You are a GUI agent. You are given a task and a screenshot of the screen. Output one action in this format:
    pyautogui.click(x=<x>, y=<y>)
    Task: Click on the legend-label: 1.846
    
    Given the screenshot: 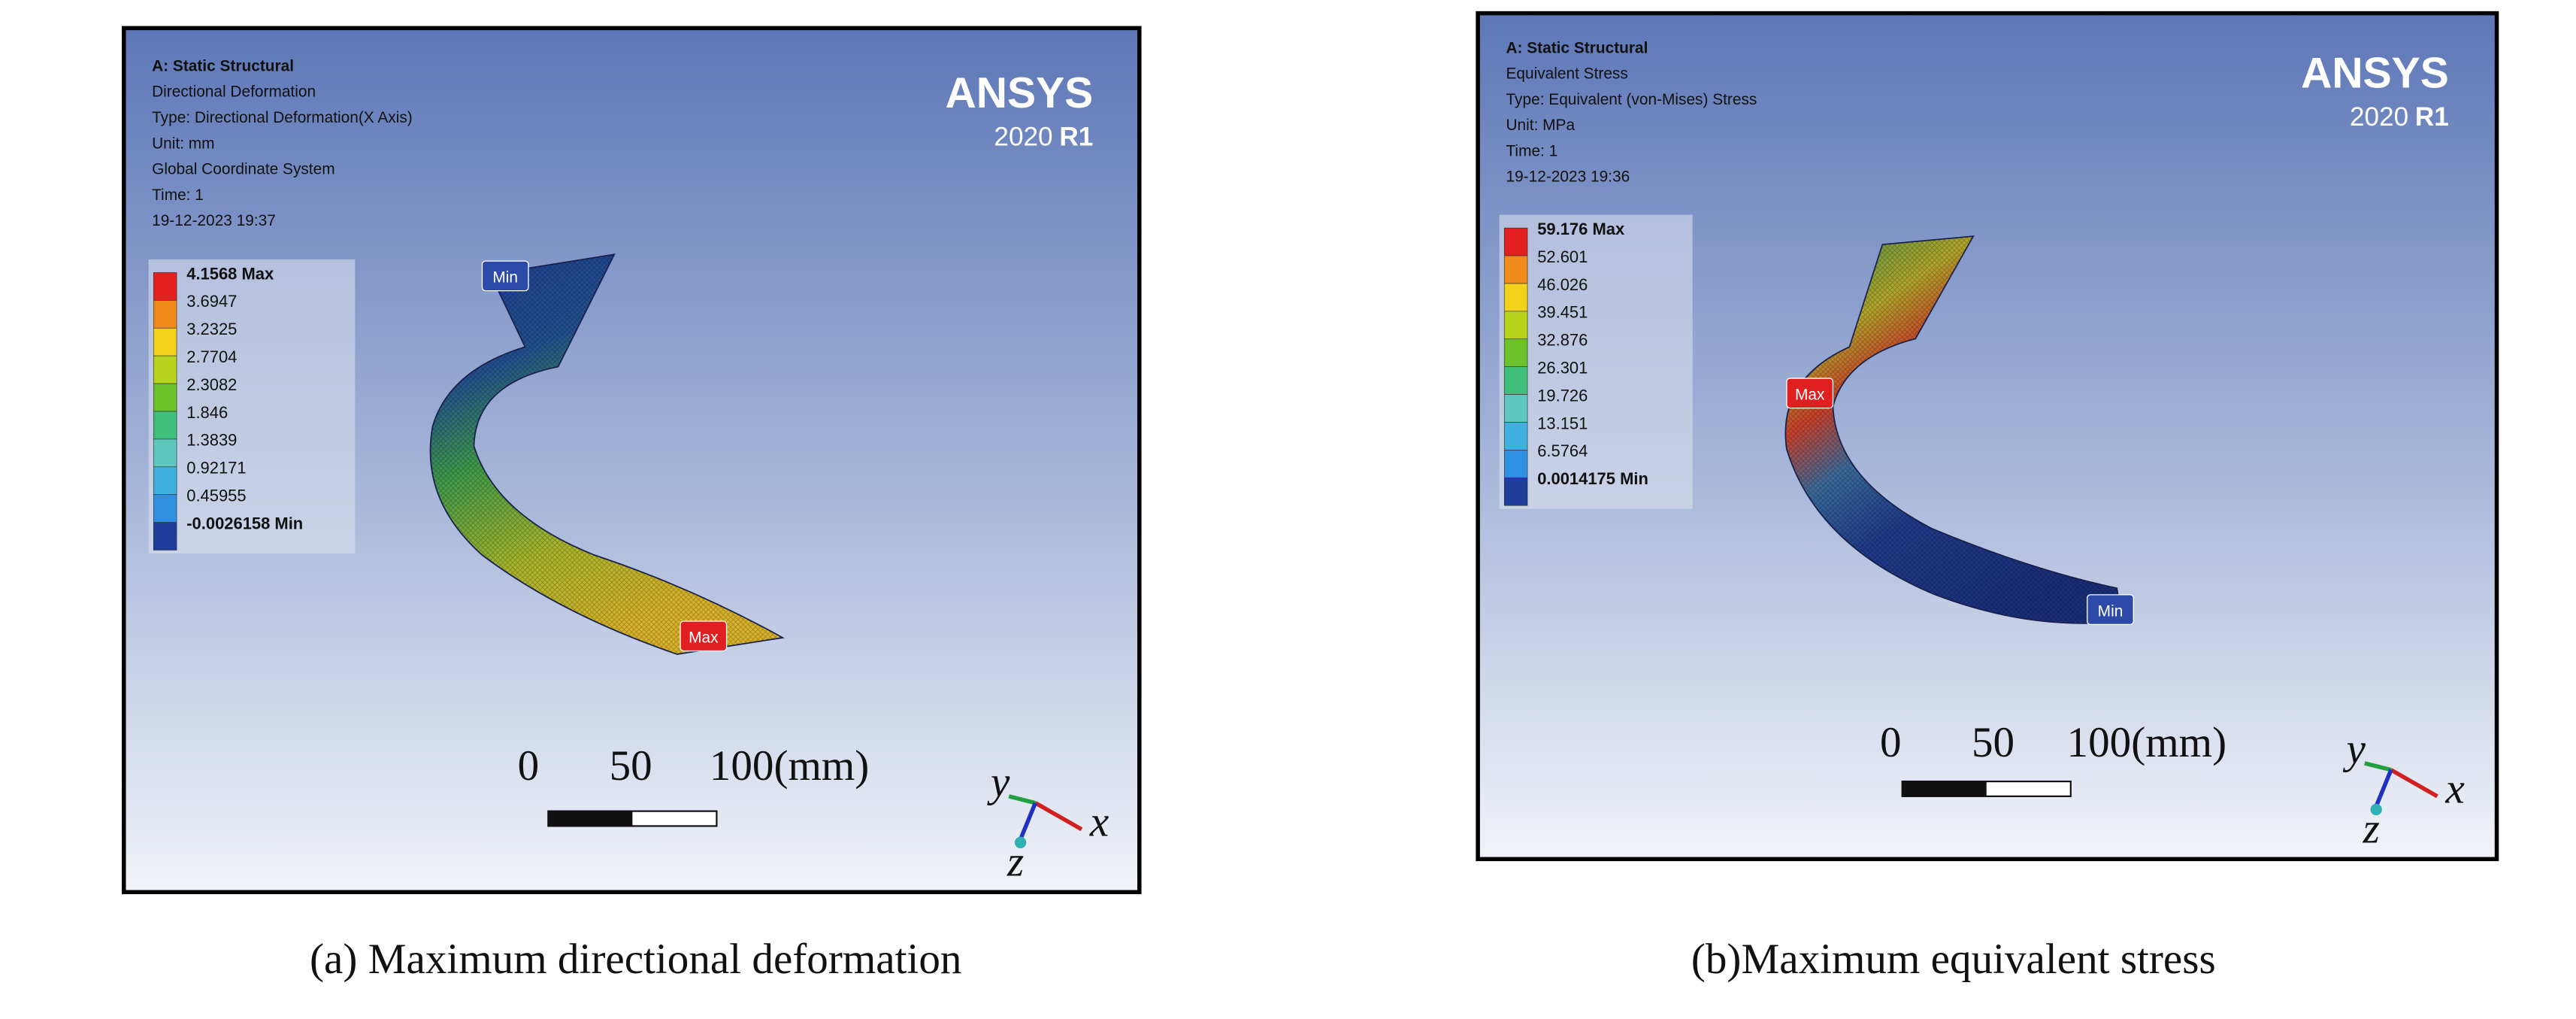 What is the action you would take?
    pyautogui.click(x=207, y=413)
    